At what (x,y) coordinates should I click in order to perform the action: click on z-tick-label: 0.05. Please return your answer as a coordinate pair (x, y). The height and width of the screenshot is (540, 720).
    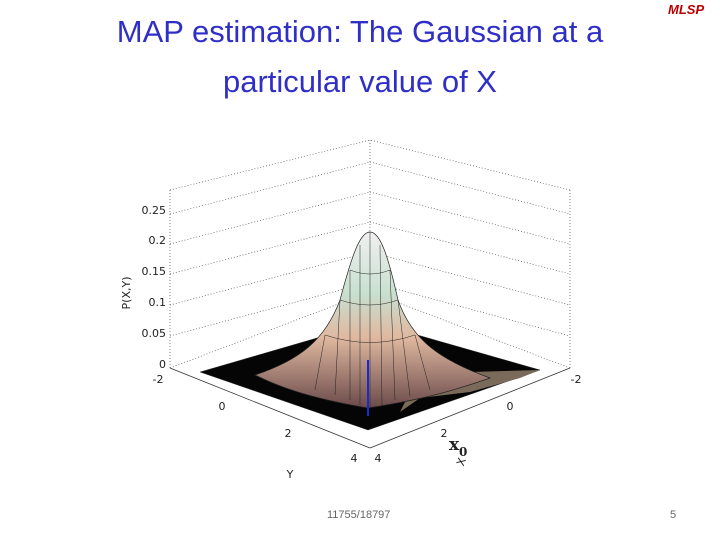
    Looking at the image, I should click on (154, 333).